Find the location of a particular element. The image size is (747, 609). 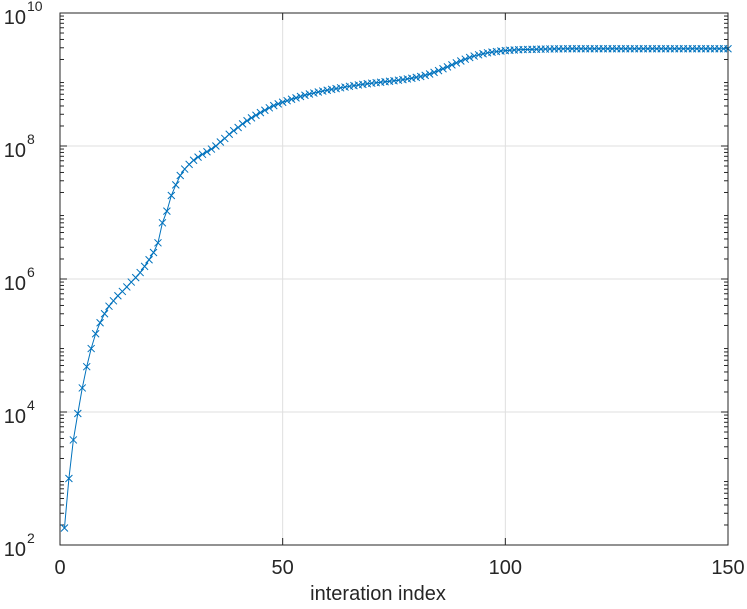

y-tick-label-power: 6 is located at coordinates (31, 272).